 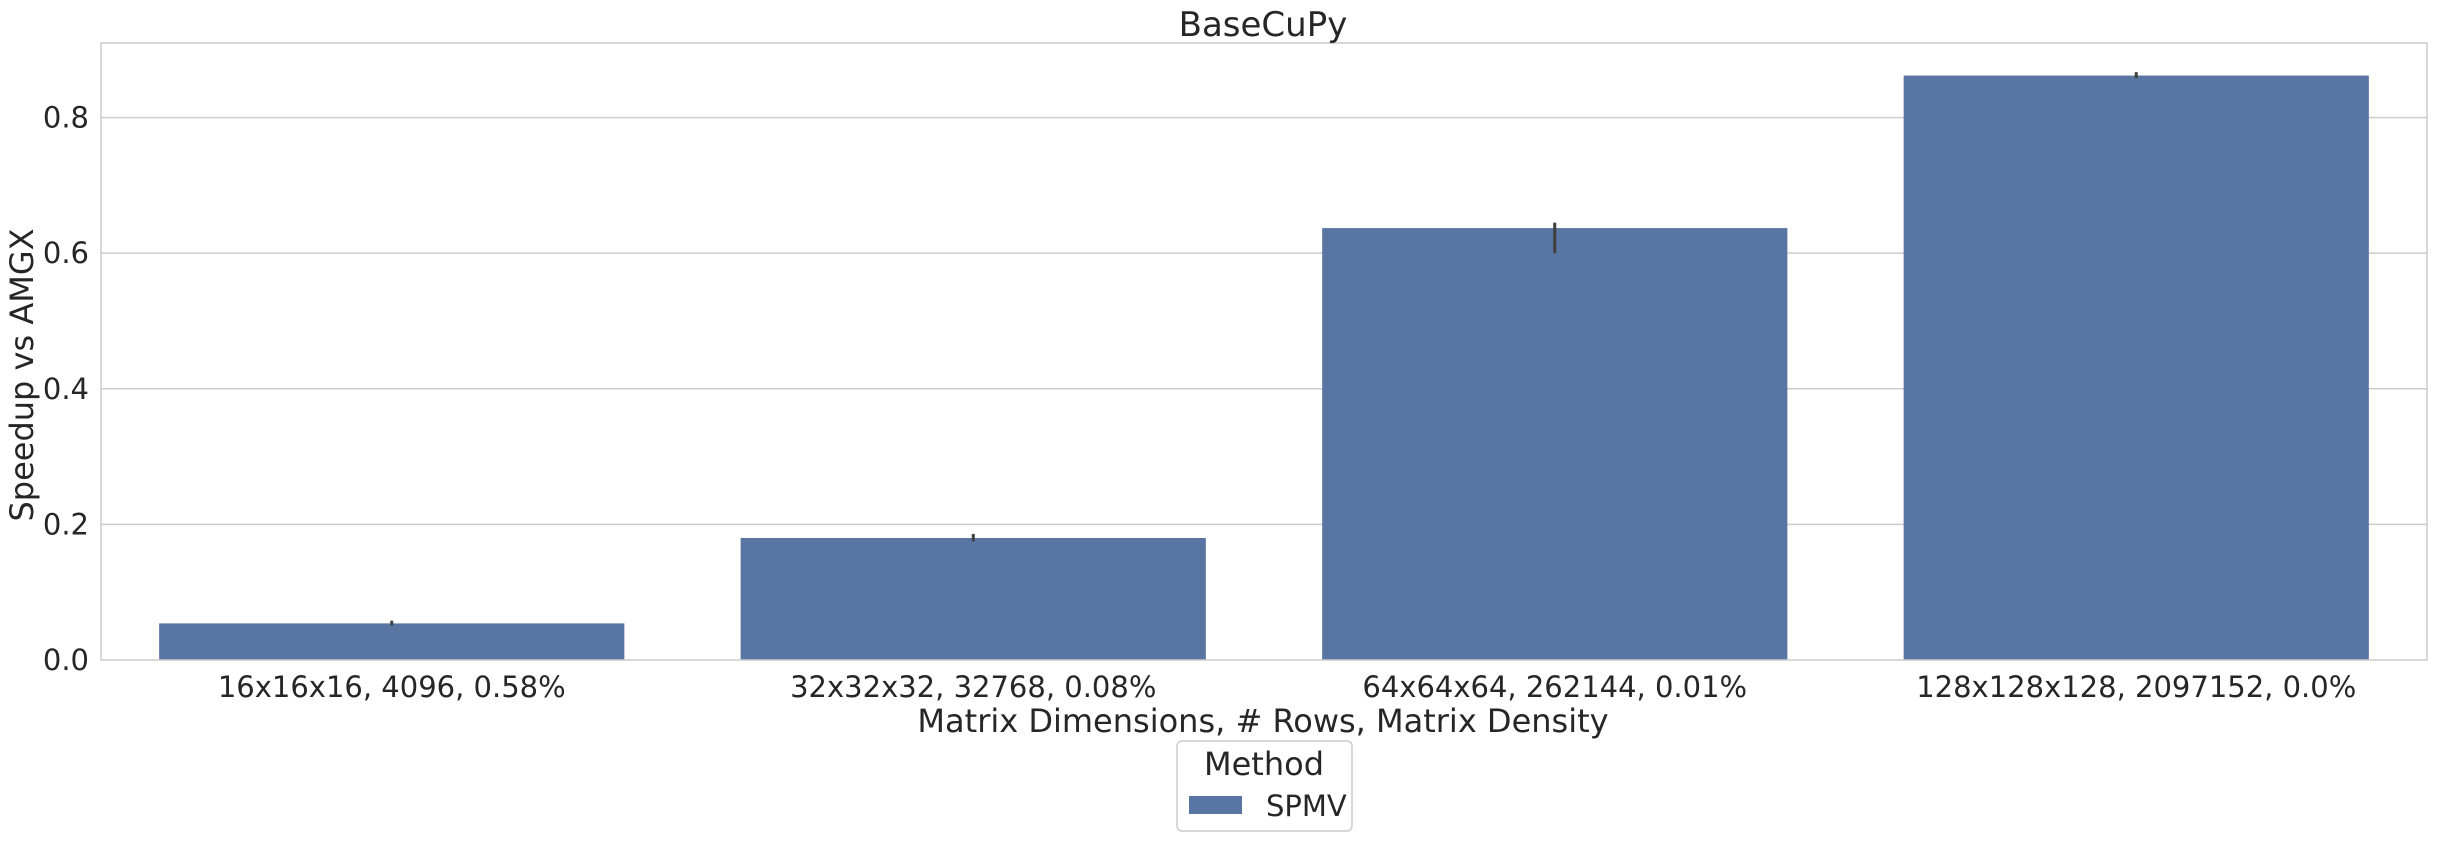 I want to click on legend-label-spmv: SPMV, so click(x=1306, y=806).